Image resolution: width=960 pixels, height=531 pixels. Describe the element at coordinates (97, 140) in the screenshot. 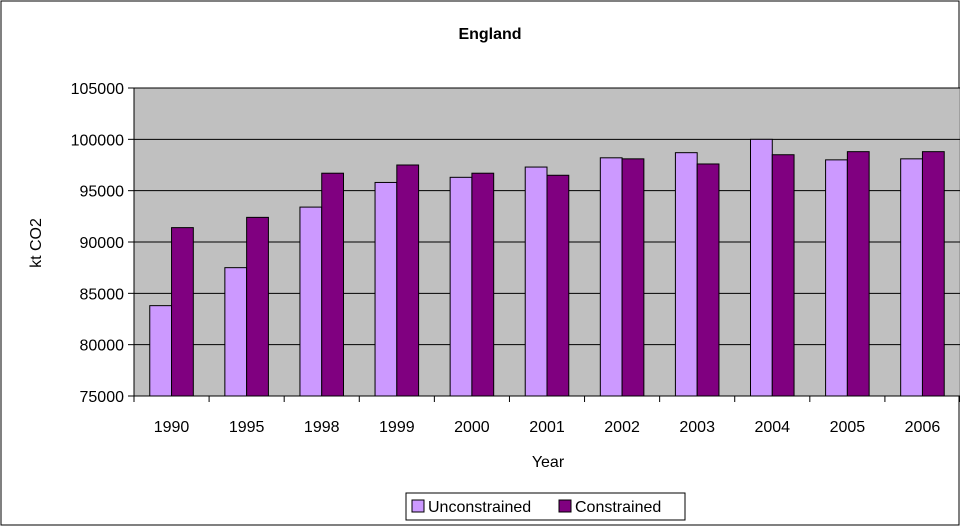

I see `y-tick-label: 100000` at that location.